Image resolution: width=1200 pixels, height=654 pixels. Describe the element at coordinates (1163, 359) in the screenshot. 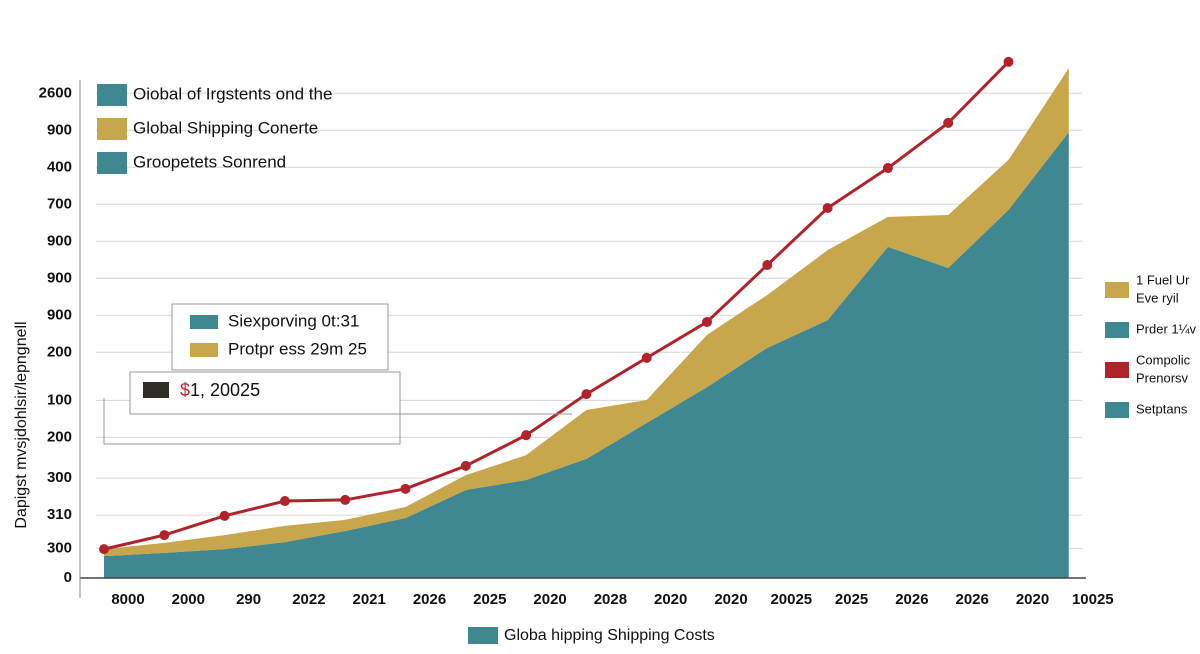

I see `legend-label: Compolic` at that location.